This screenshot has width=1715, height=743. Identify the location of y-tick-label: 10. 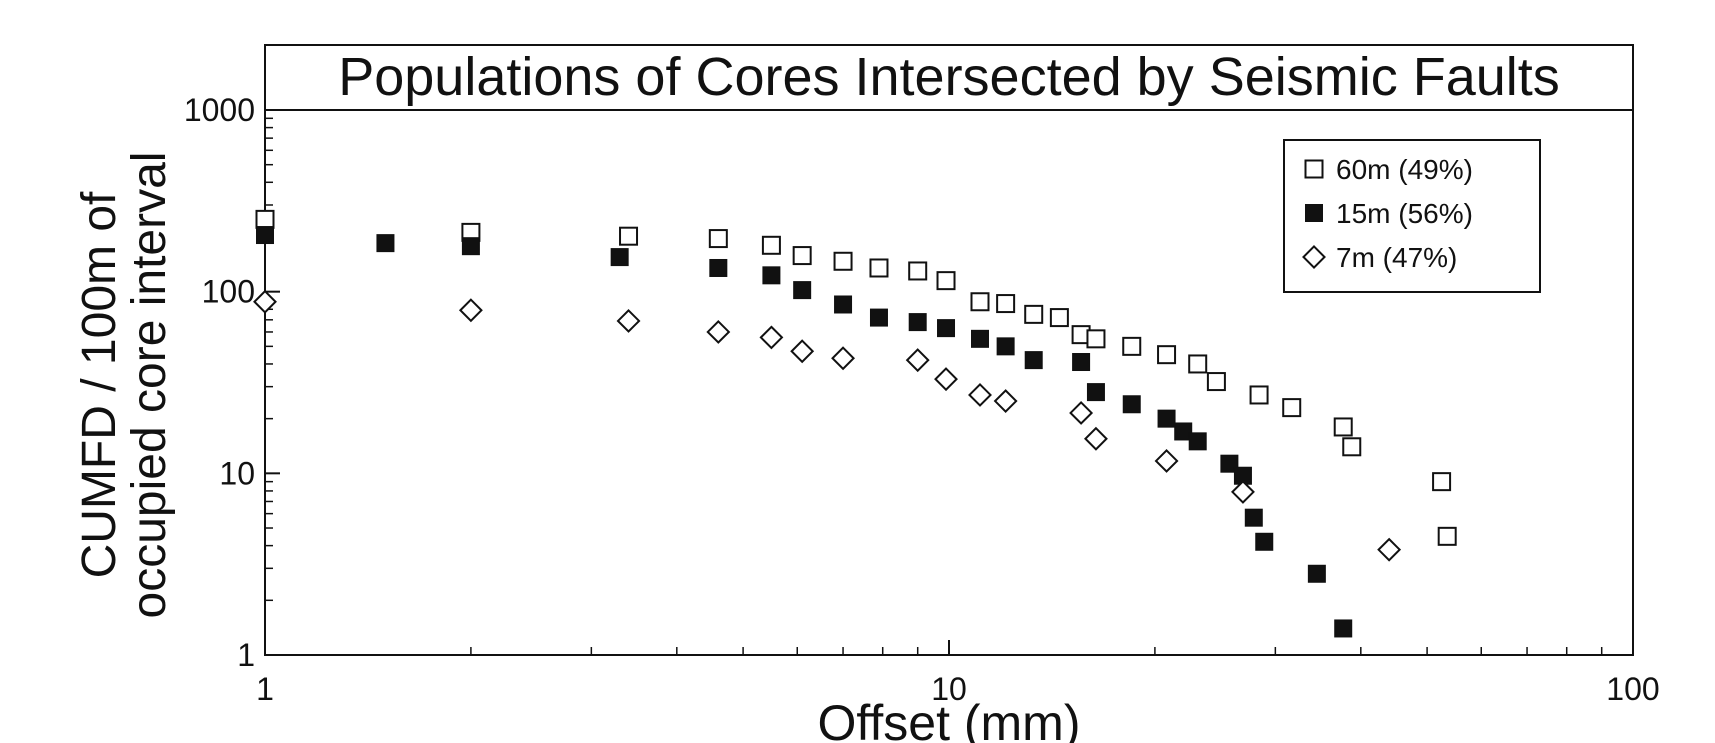
(237, 473).